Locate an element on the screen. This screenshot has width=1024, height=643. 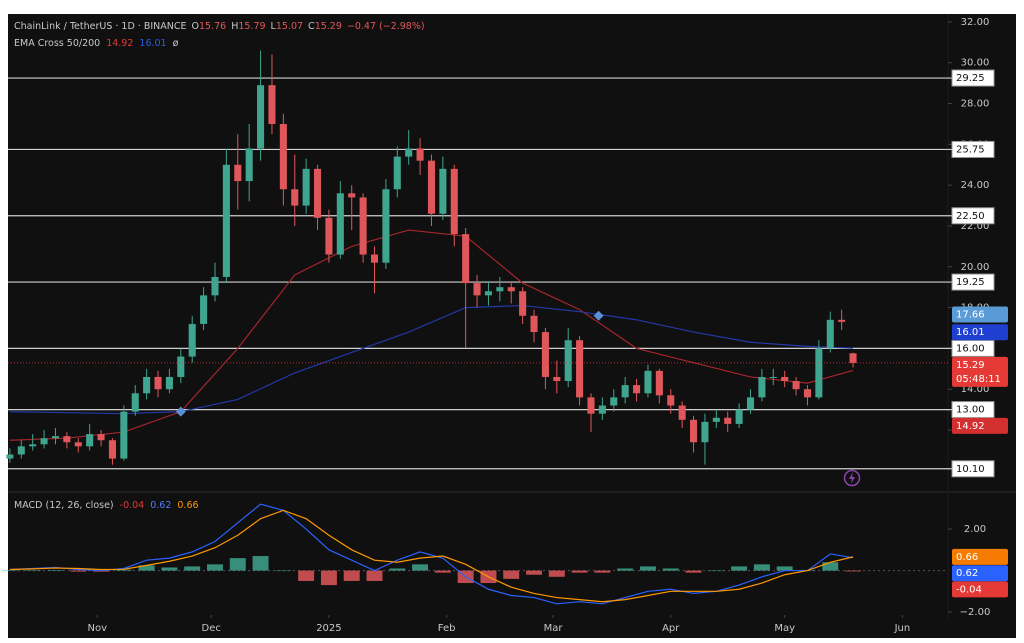
ema-line is located at coordinates (431, 359).